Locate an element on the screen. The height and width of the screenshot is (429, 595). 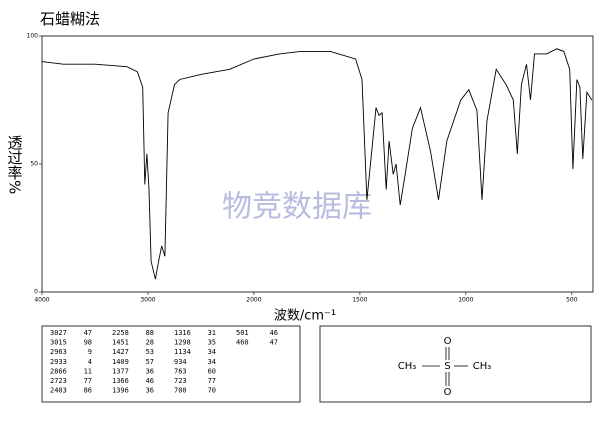
x-tick-label: 4000 is located at coordinates (41, 300).